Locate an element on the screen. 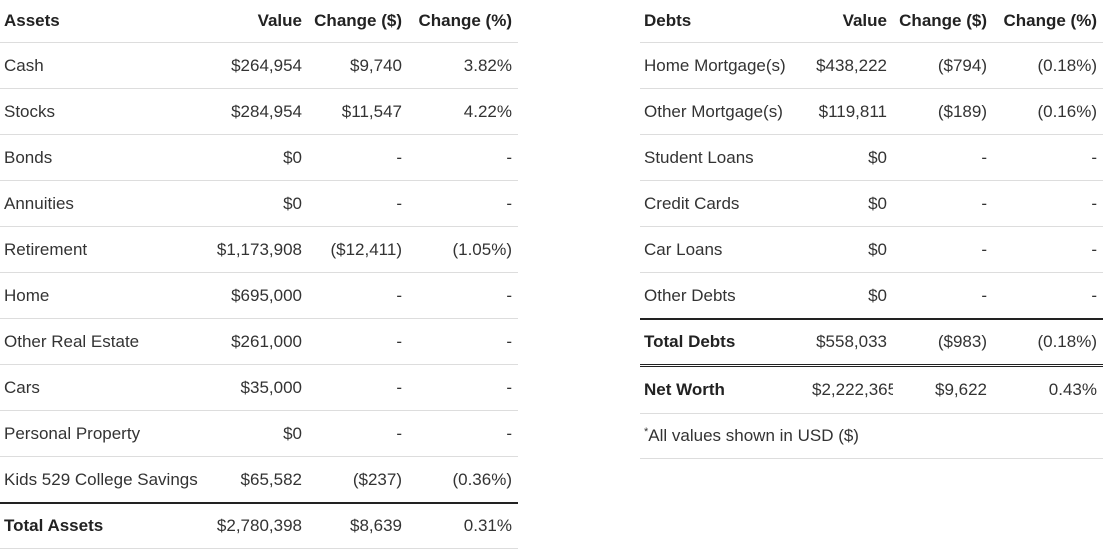 This screenshot has width=1113, height=560. total-assets-pct: 0.31% is located at coordinates (463, 525).